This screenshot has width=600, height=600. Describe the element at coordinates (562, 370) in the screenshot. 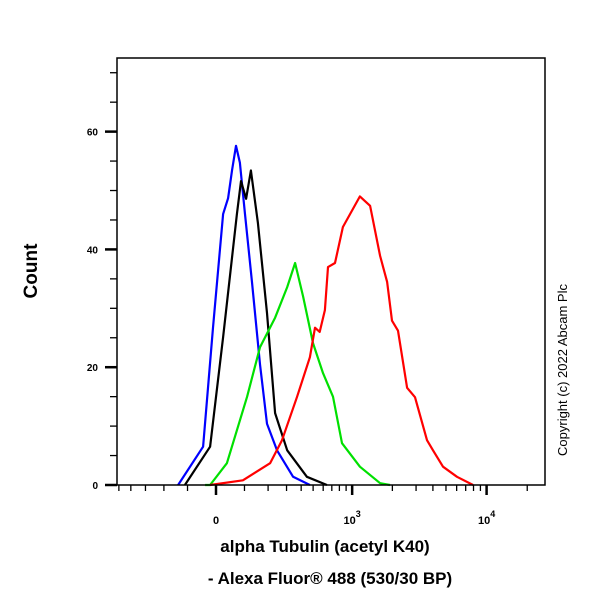

I see `copyright-watermark: Copyright (c) 2022 Abcam Plc` at that location.